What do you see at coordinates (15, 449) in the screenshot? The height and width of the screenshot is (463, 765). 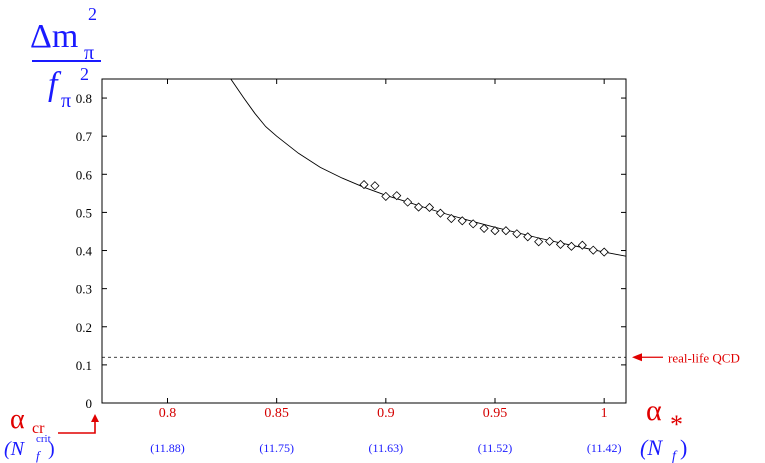 I see `alpha-cr-nf-open: (N` at bounding box center [15, 449].